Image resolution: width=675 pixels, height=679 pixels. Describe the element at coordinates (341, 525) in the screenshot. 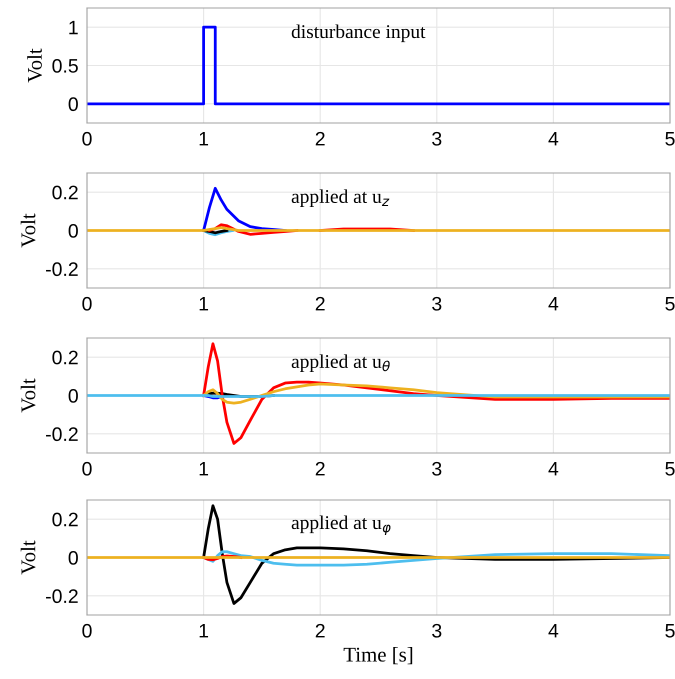

I see `annotation: applied at u$_{φ}$` at that location.